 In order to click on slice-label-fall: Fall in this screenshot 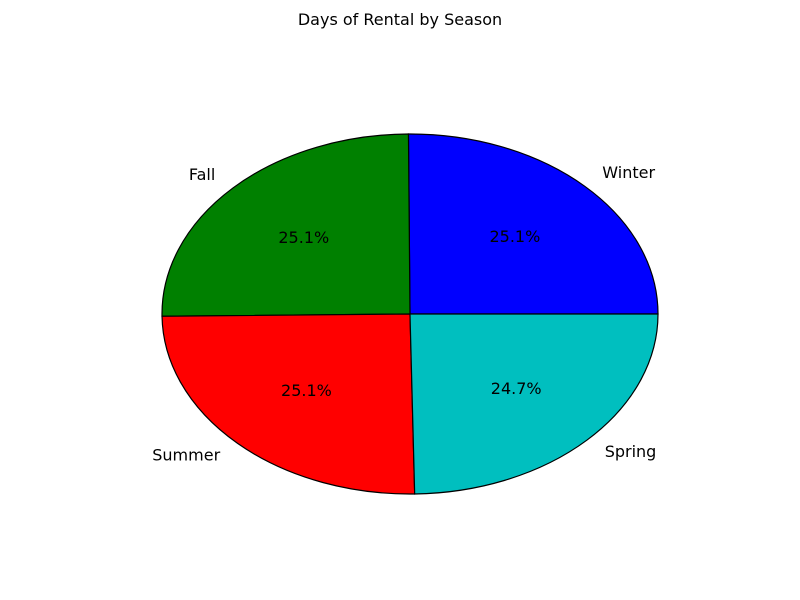, I will do `click(202, 174)`.